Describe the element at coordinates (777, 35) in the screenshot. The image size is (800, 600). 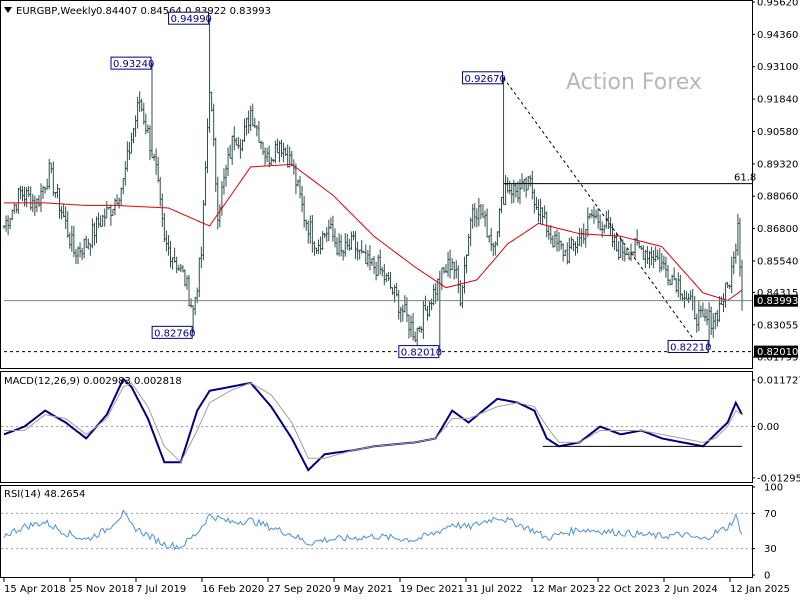
I see `price-tick-label: 0.94360` at that location.